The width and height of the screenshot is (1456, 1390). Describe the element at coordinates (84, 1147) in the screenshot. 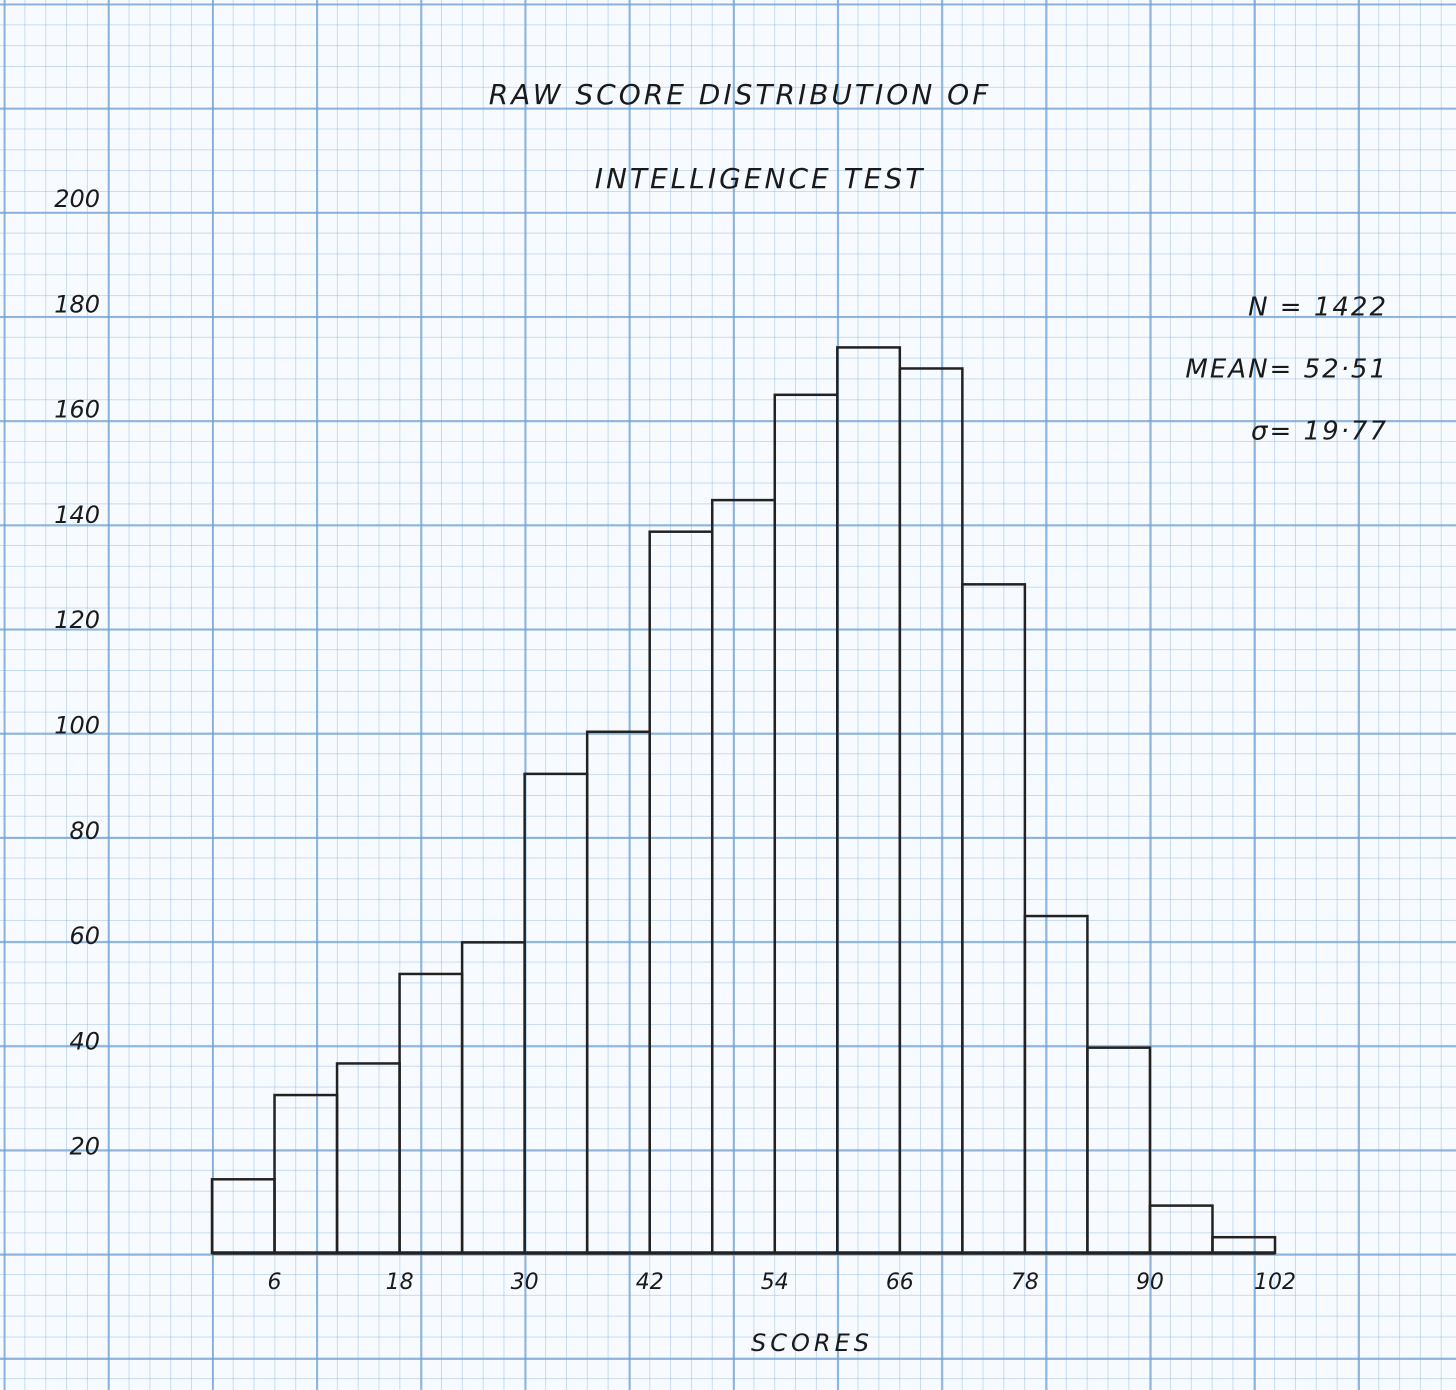

I see `y-tick-label: 20` at that location.